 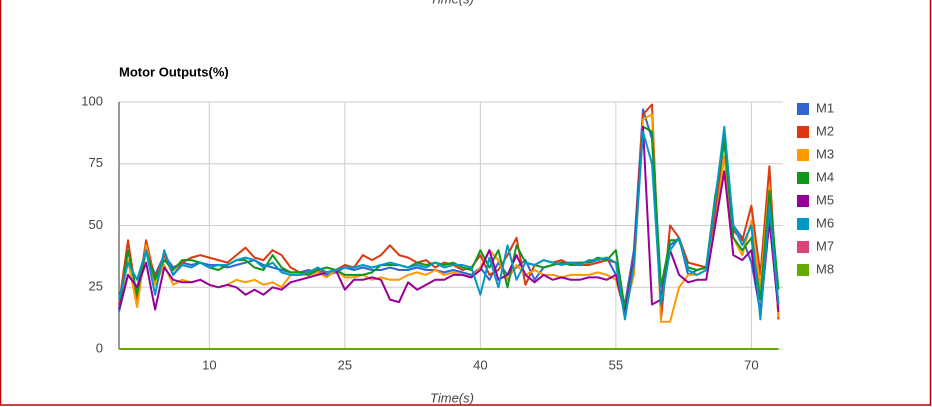 What do you see at coordinates (452, 3) in the screenshot?
I see `cut-axis-label: Time(s)` at bounding box center [452, 3].